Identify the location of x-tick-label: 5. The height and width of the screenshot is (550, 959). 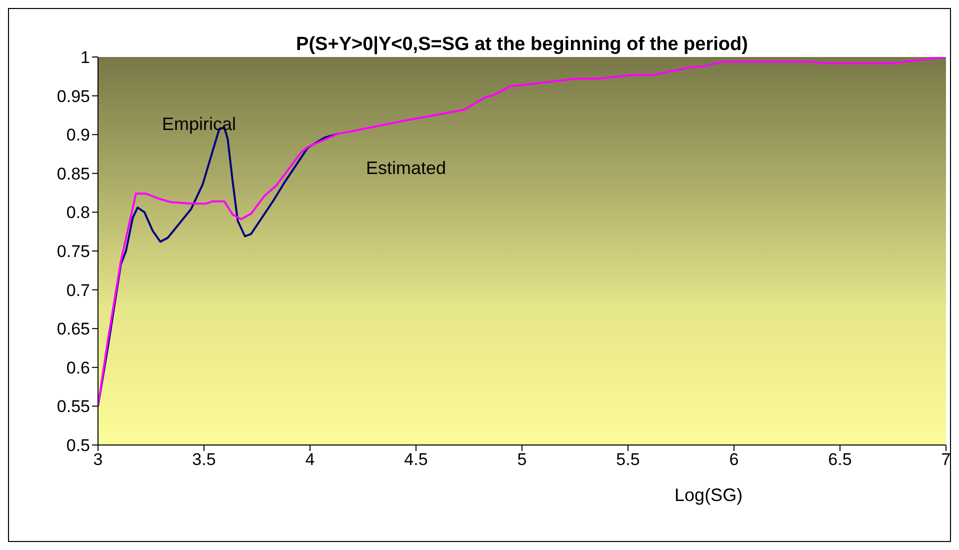
(522, 460).